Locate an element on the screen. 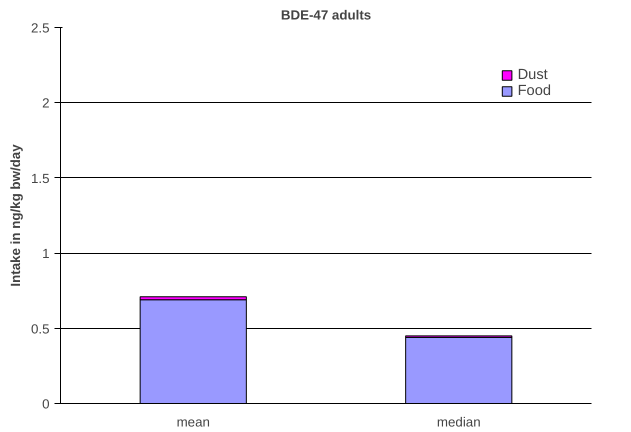 The width and height of the screenshot is (631, 432). y-tick-label: 2.5 is located at coordinates (40, 28).